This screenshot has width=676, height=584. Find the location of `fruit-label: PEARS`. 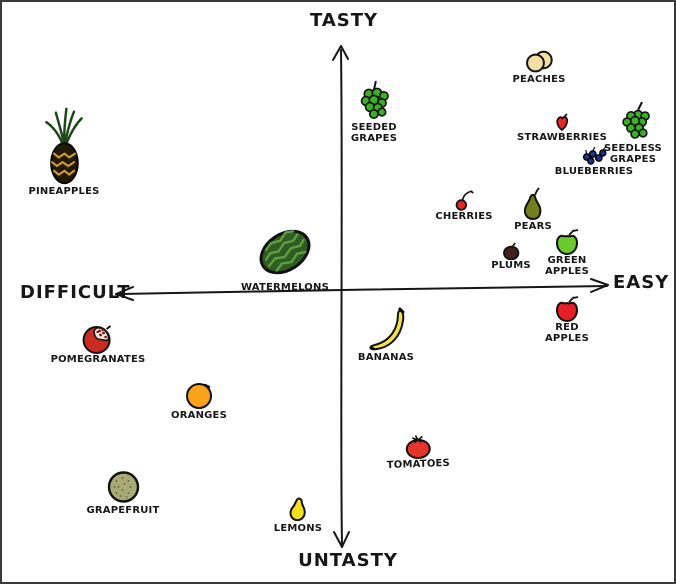

fruit-label: PEARS is located at coordinates (533, 226).